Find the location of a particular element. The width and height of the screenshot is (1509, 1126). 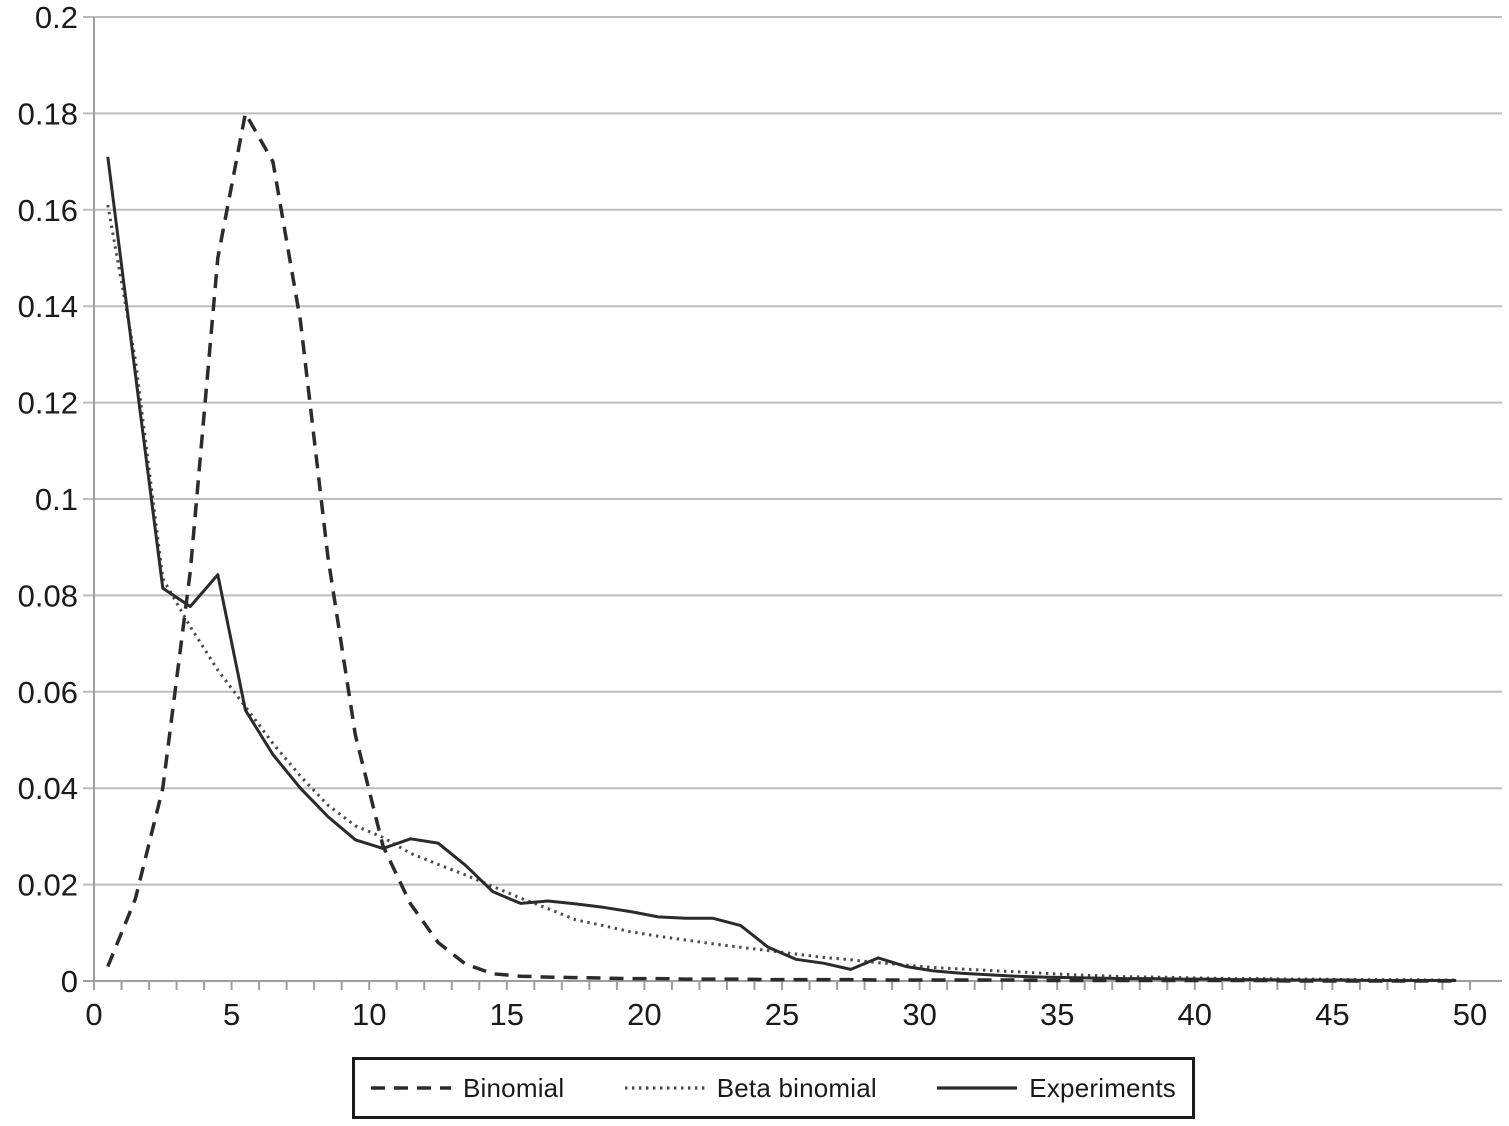

svg-text: 0.1 is located at coordinates (56, 499).